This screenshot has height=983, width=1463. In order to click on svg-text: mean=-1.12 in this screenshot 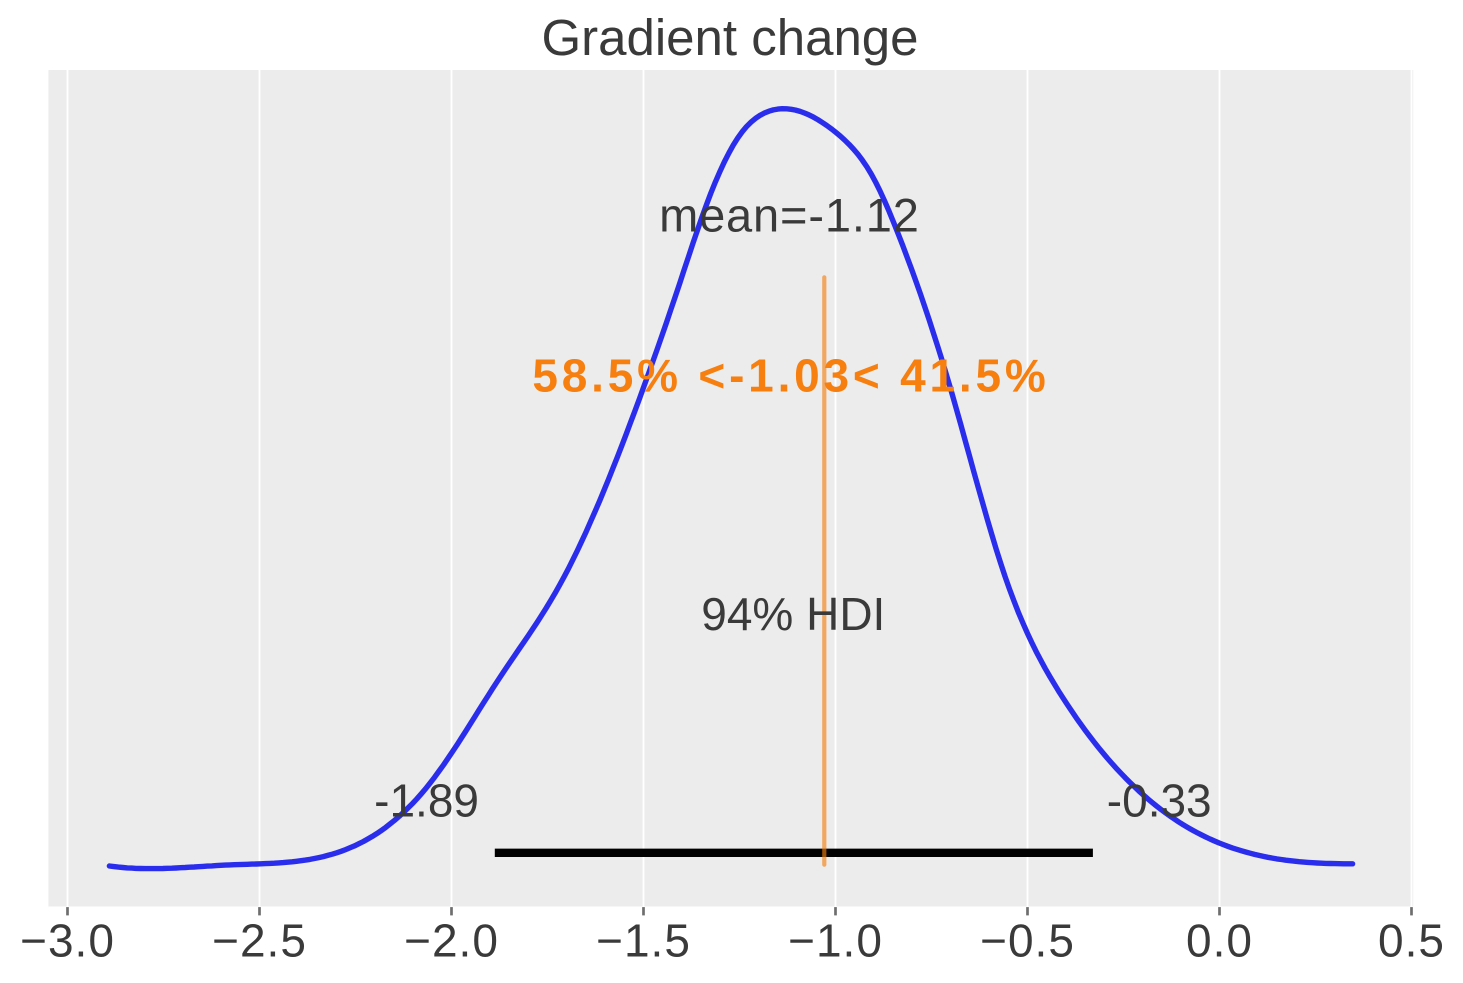, I will do `click(789, 215)`.